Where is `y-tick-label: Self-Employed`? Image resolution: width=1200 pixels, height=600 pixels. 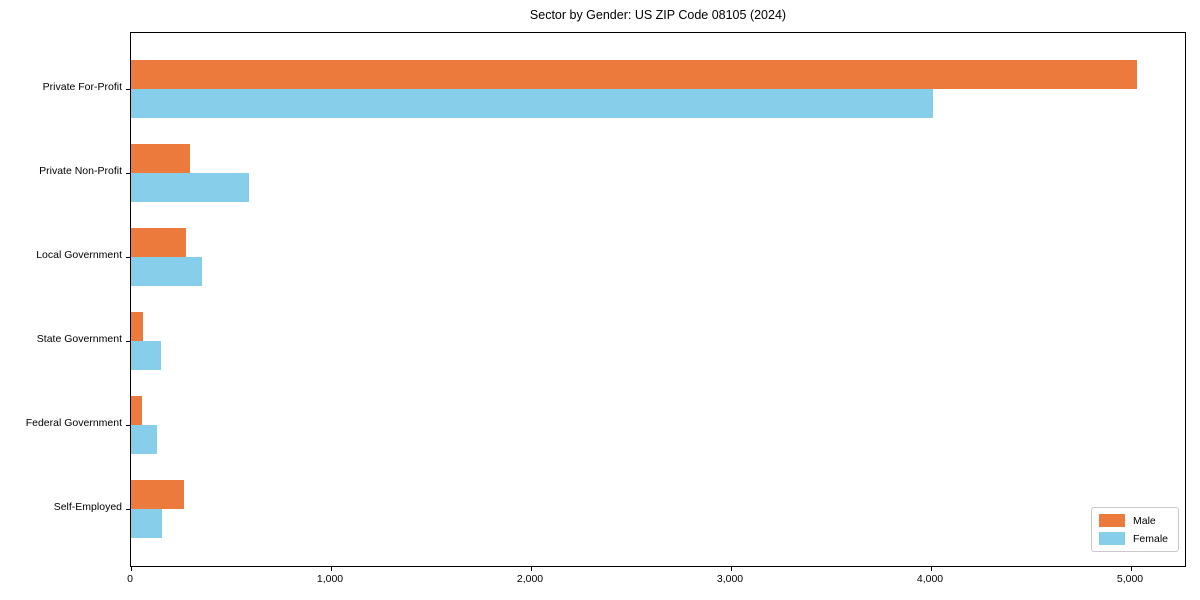
y-tick-label: Self-Employed is located at coordinates (87, 507).